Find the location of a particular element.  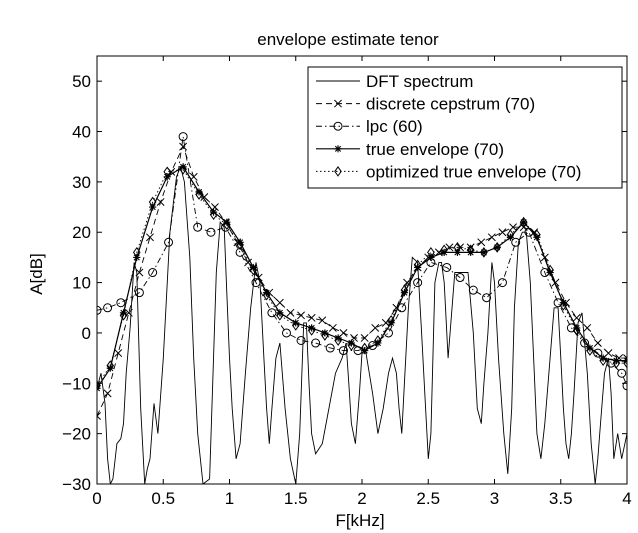

x-tick-label: 2 is located at coordinates (361, 498).